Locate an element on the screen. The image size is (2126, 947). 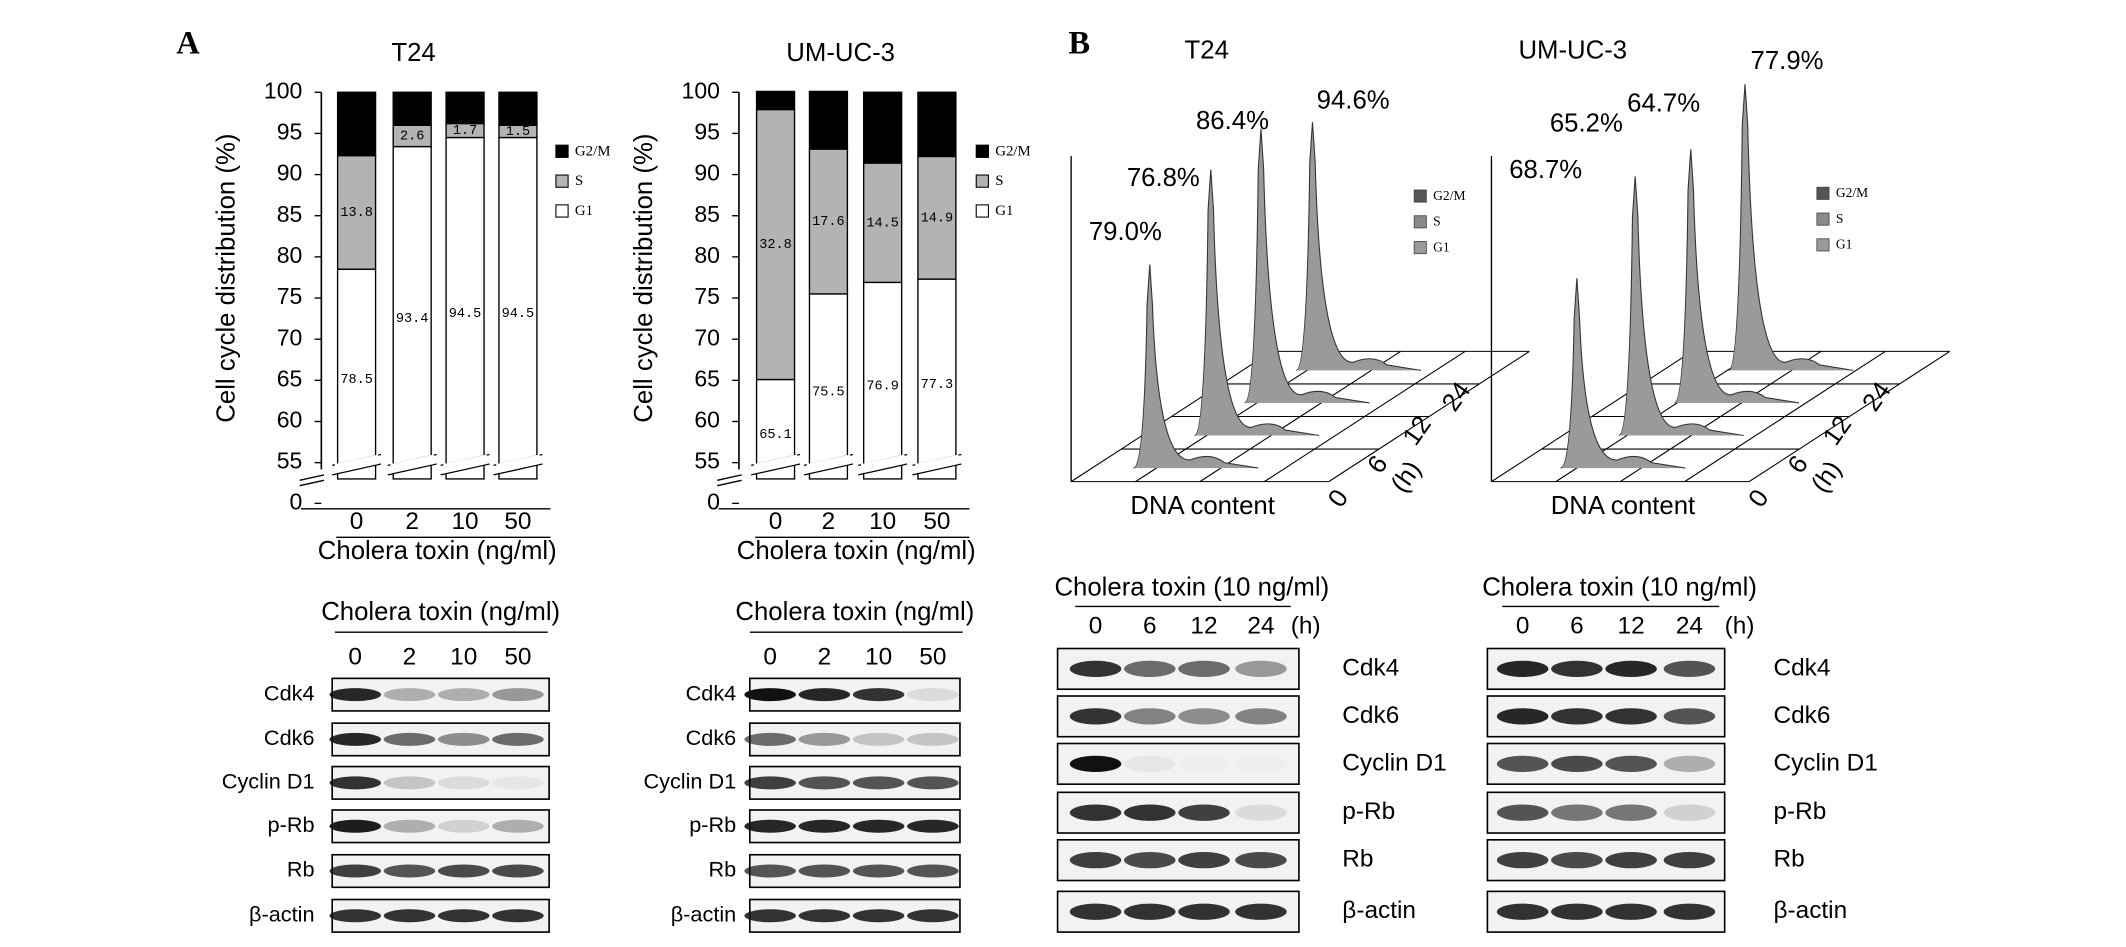
x-tick-label: 0 is located at coordinates (776, 521).